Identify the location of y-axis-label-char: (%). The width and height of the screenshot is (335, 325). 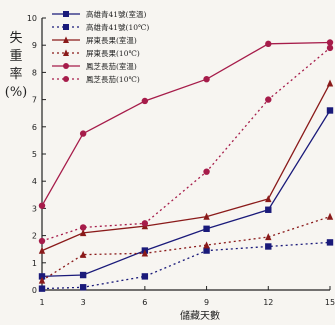
(16, 92).